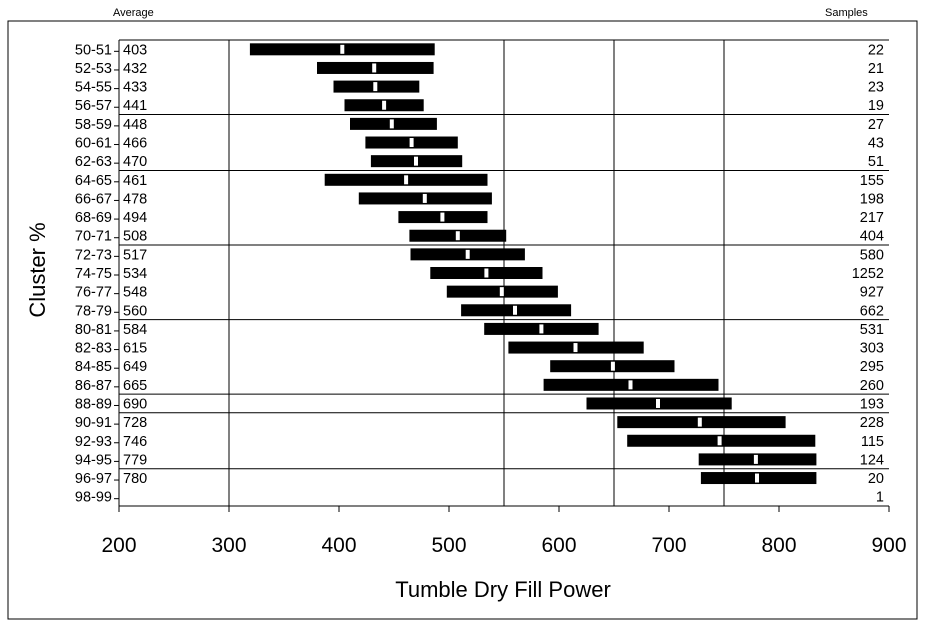 The width and height of the screenshot is (926, 626). What do you see at coordinates (93, 181) in the screenshot?
I see `category-label: 64-65` at bounding box center [93, 181].